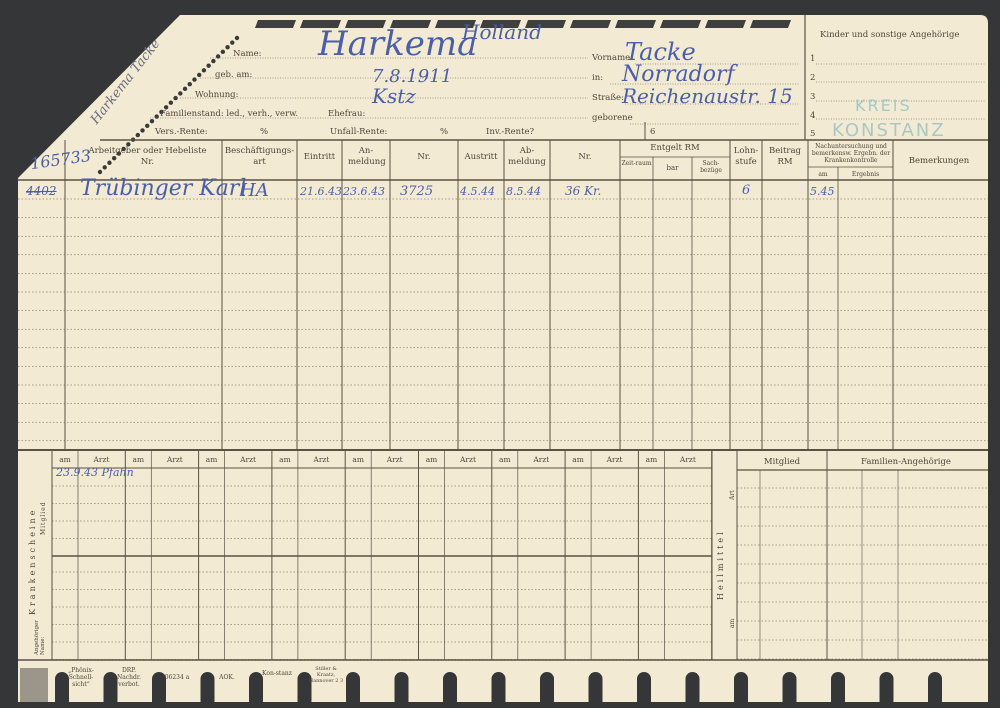 Image resolution: width=1000 pixels, height=708 pixels. I want to click on col-arbeitgeber: Arbeitgeber oder Hebeliste Nr., so click(147, 156).